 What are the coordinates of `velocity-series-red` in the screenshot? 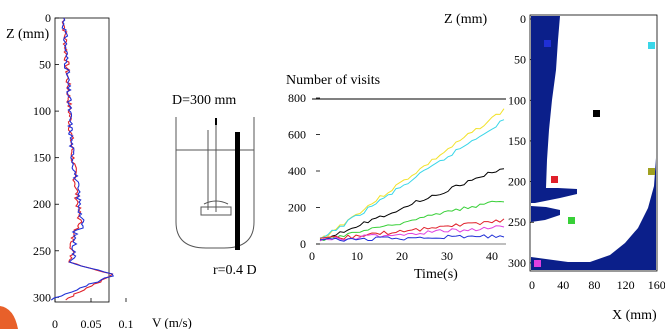 It's located at (87, 159).